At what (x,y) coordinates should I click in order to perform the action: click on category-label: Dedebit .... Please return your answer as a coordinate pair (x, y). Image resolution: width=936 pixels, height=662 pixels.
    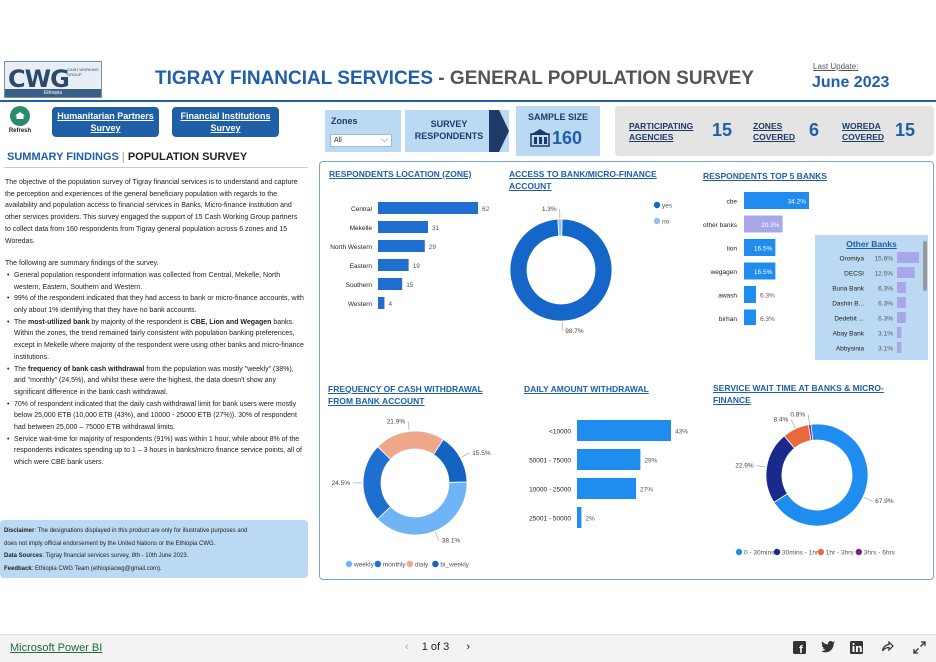
    Looking at the image, I should click on (849, 319).